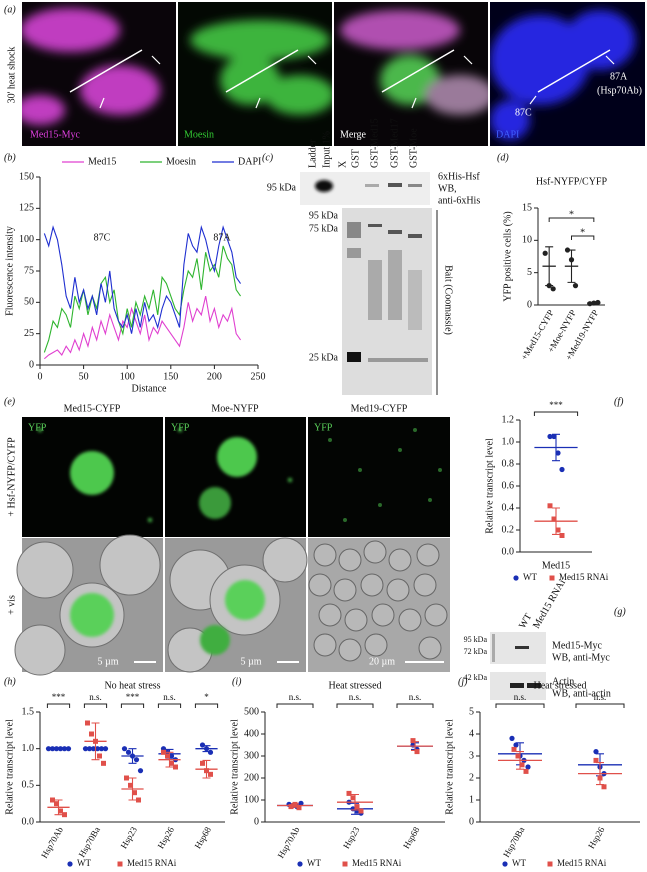  I want to click on lane-label: Med15 RNAi, so click(549, 604).